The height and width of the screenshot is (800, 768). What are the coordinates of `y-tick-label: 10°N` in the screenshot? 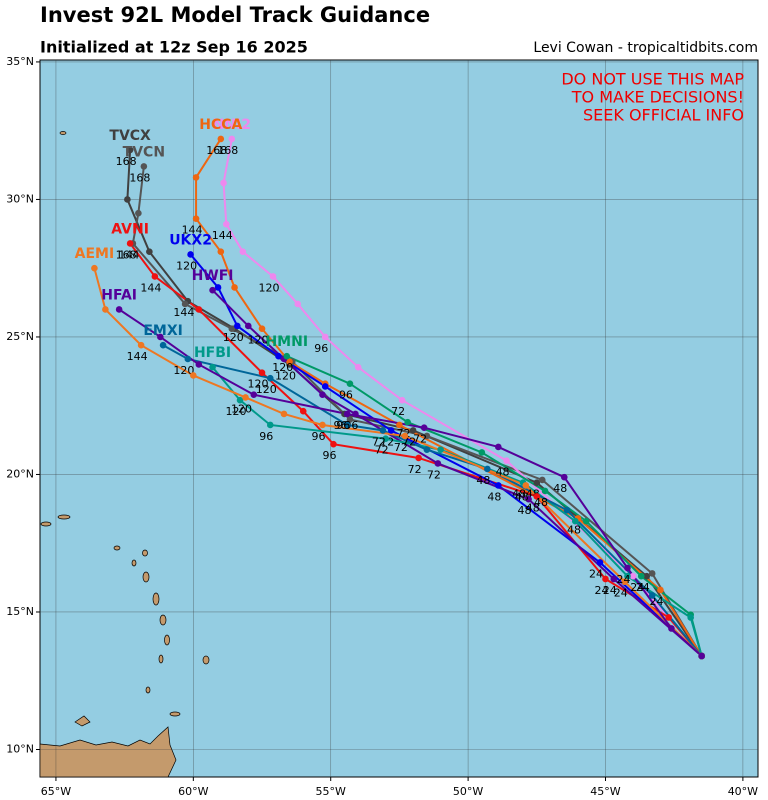 It's located at (20, 748).